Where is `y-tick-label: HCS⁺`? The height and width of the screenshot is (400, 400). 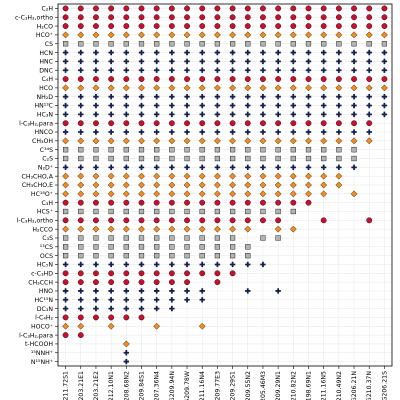
y-tick-label: HCS⁺ is located at coordinates (45, 212).